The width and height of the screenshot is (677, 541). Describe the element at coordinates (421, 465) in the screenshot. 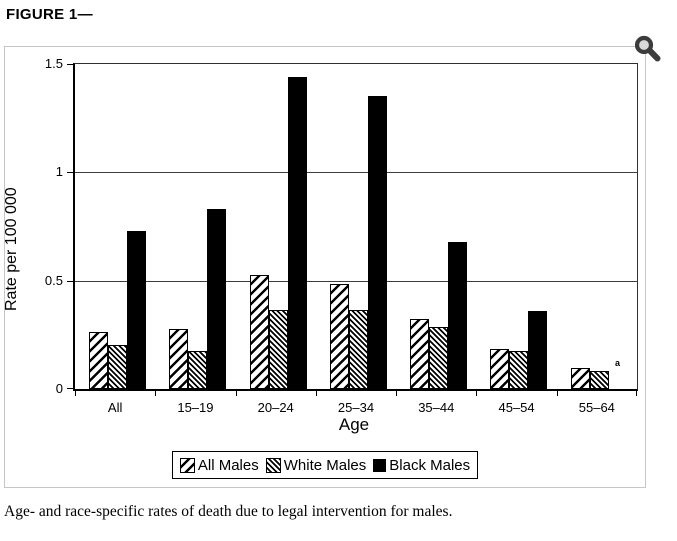

I see `legend-item-black-males: Black Males` at that location.